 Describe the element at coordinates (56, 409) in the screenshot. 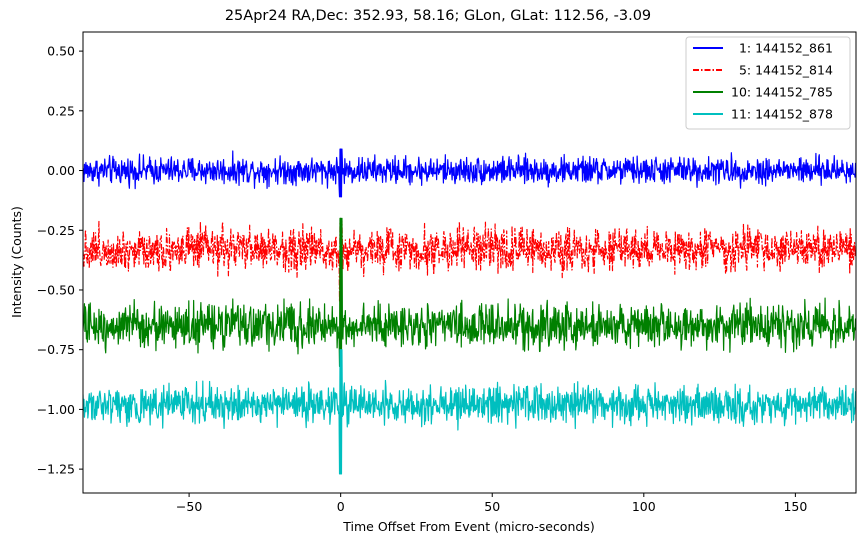

I see `y-tick-label: −1.00` at that location.